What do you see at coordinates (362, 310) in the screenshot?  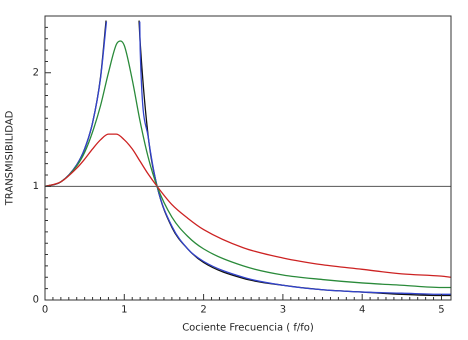 I see `x-tick-label: 4` at bounding box center [362, 310].